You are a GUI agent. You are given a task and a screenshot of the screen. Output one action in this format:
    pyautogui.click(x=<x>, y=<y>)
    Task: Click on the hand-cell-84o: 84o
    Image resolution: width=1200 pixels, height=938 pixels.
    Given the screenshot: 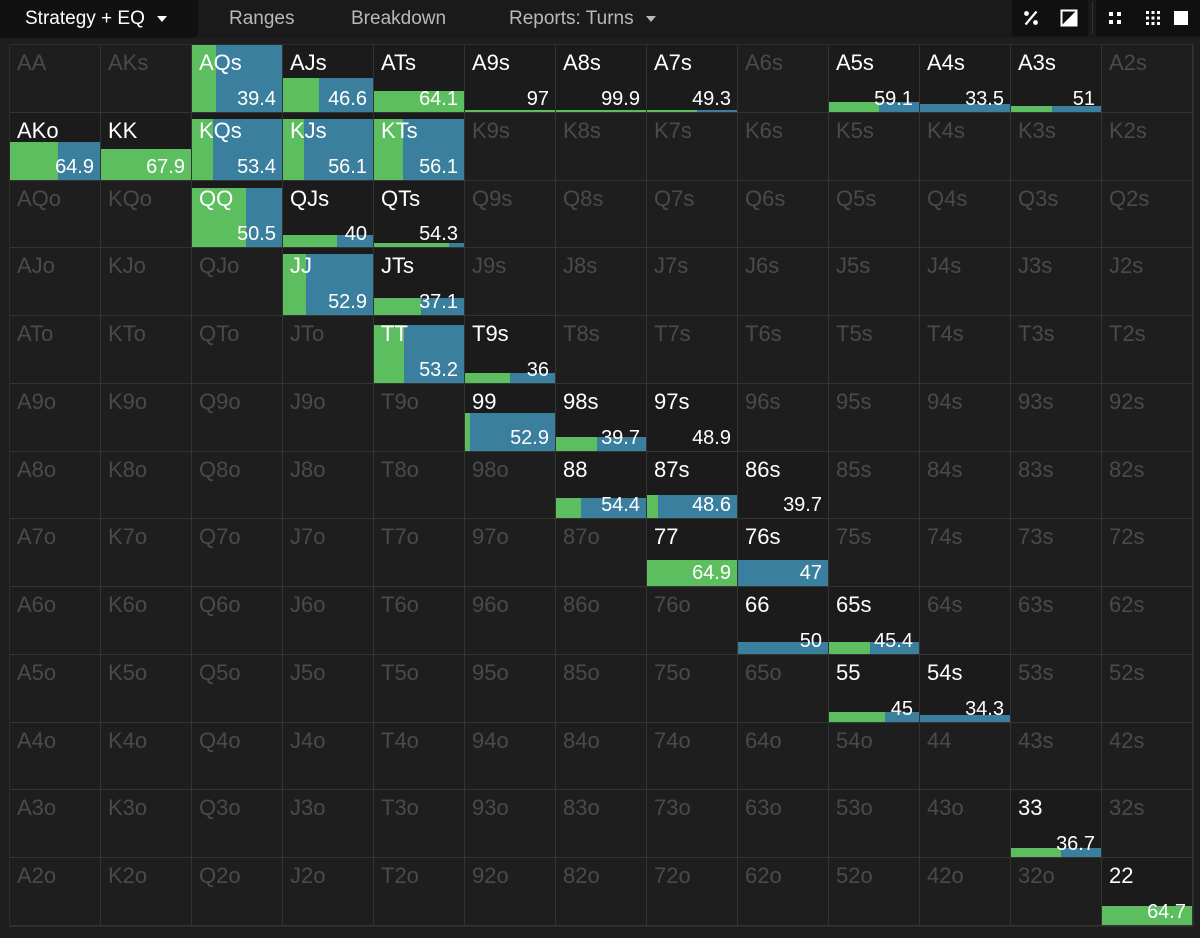 What is the action you would take?
    pyautogui.click(x=601, y=756)
    